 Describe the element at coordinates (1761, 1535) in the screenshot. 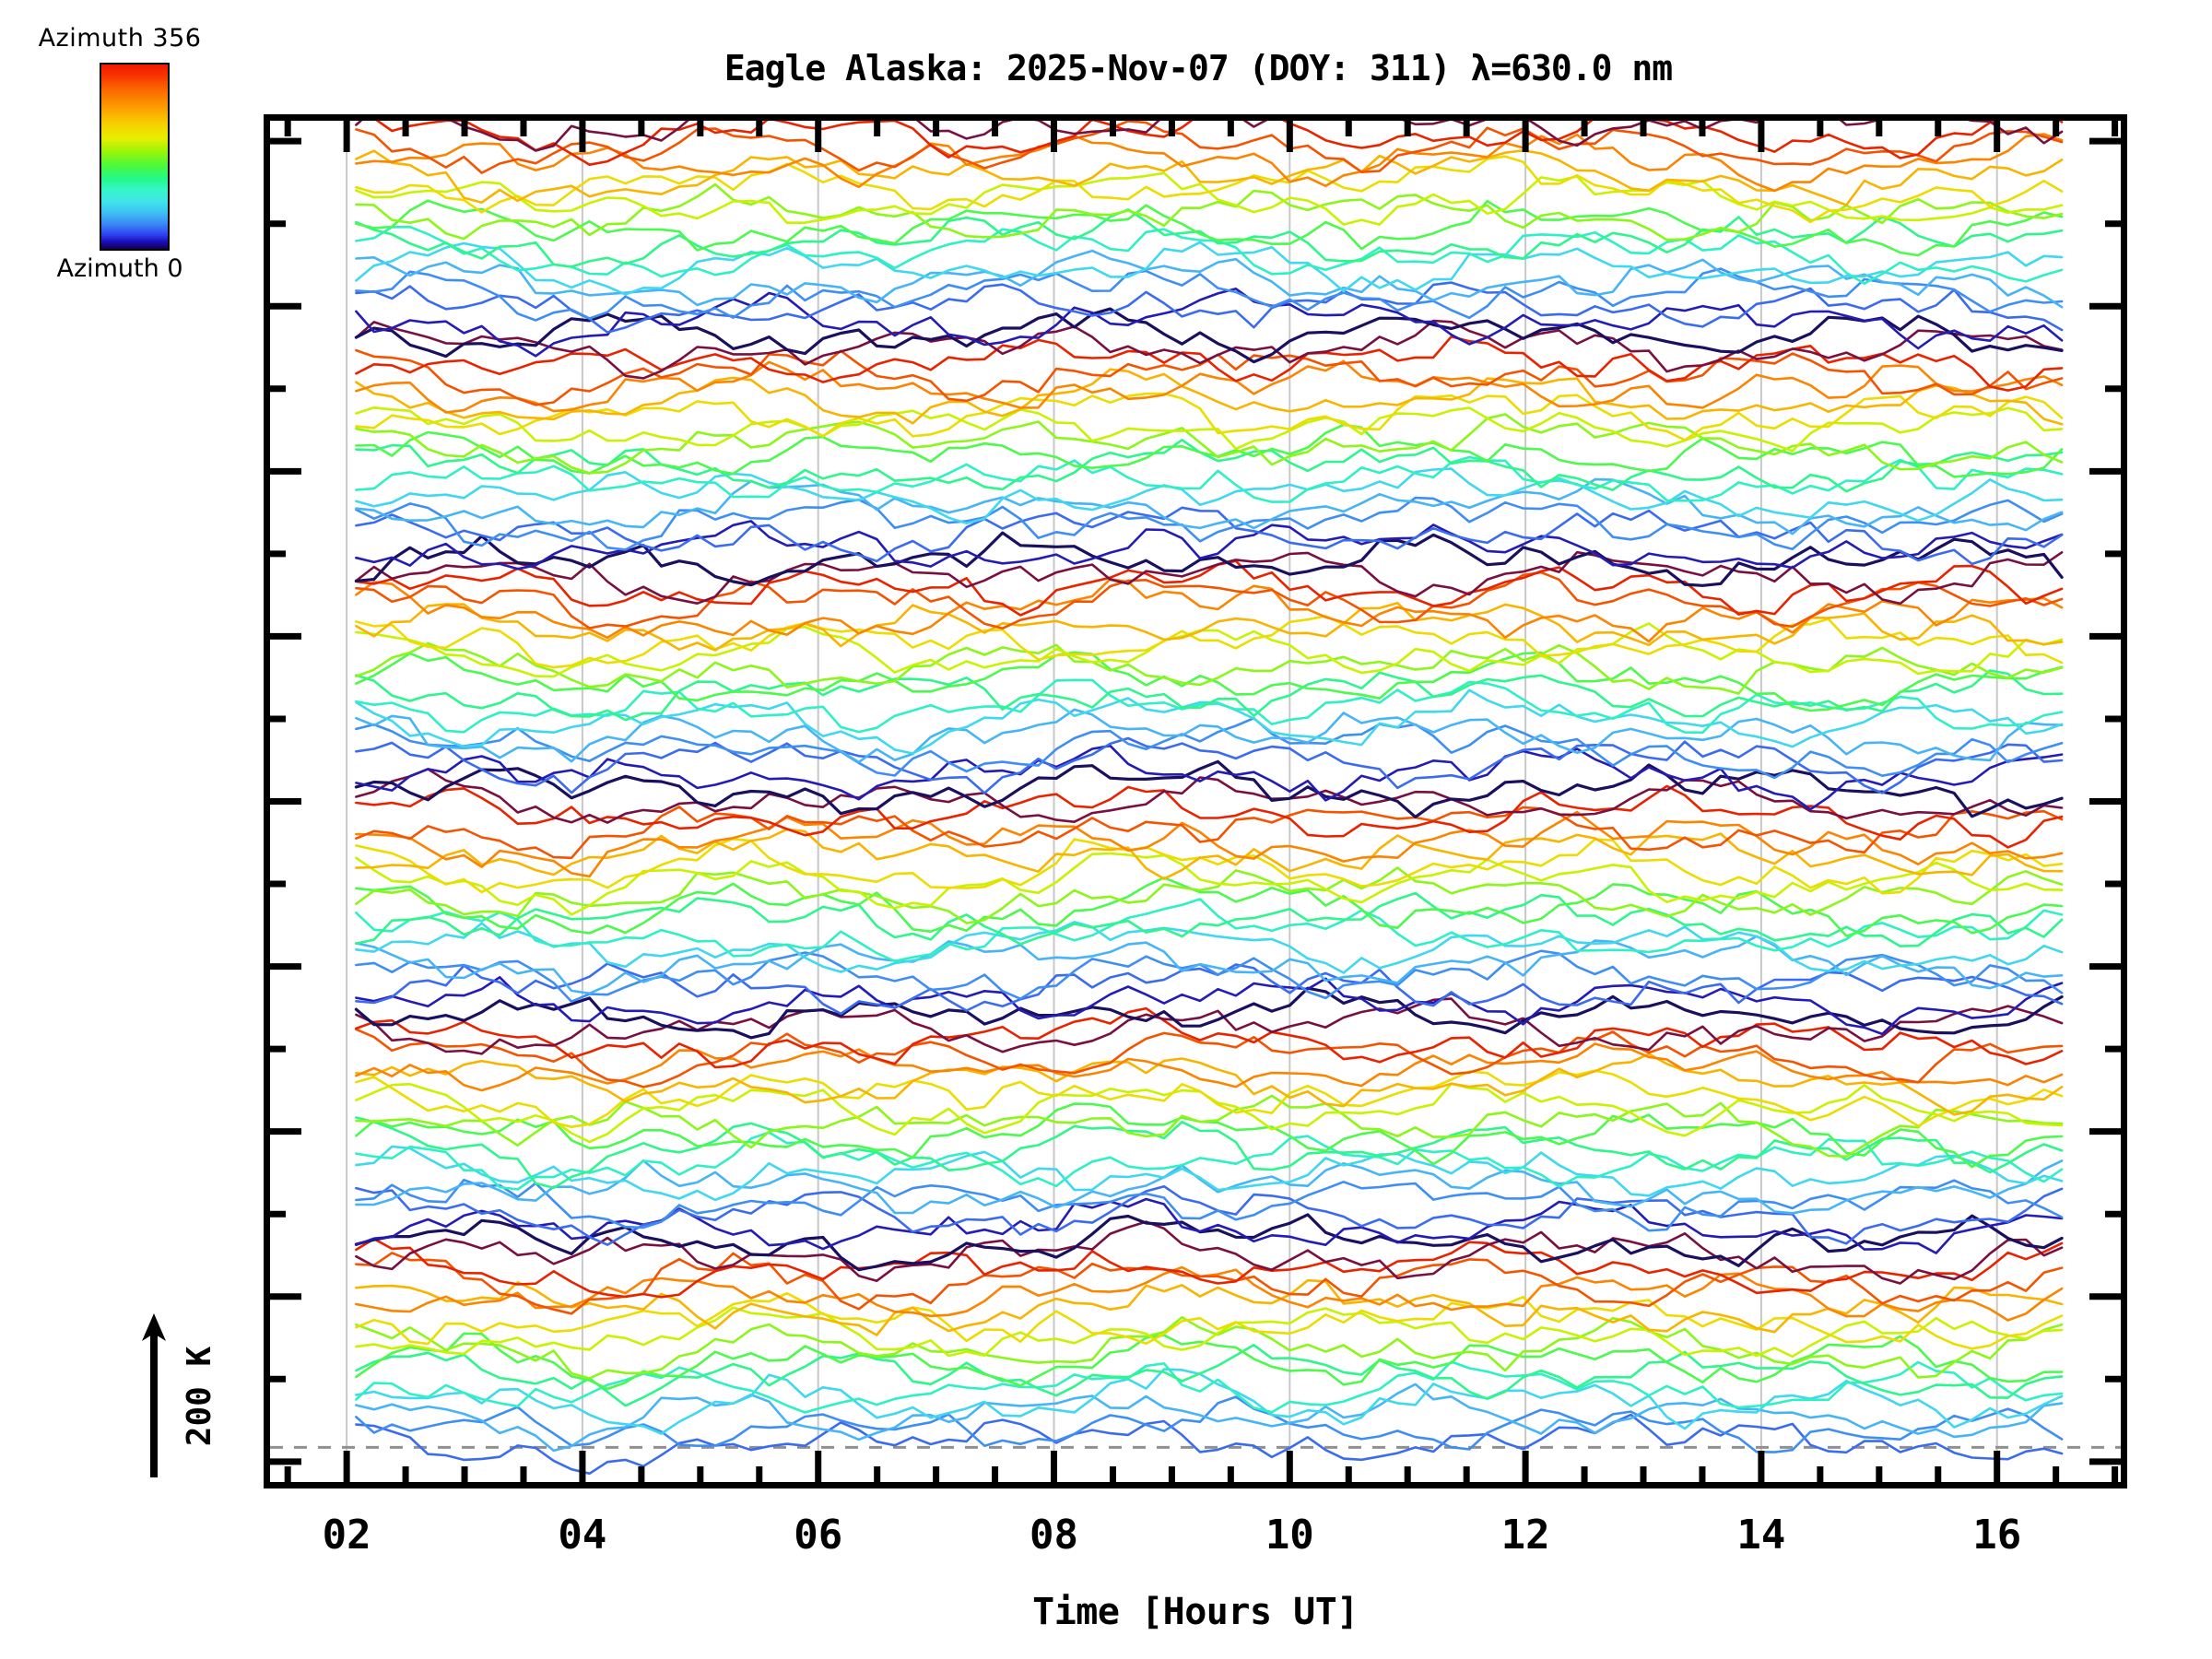

I see `x-tick-label: 14` at that location.